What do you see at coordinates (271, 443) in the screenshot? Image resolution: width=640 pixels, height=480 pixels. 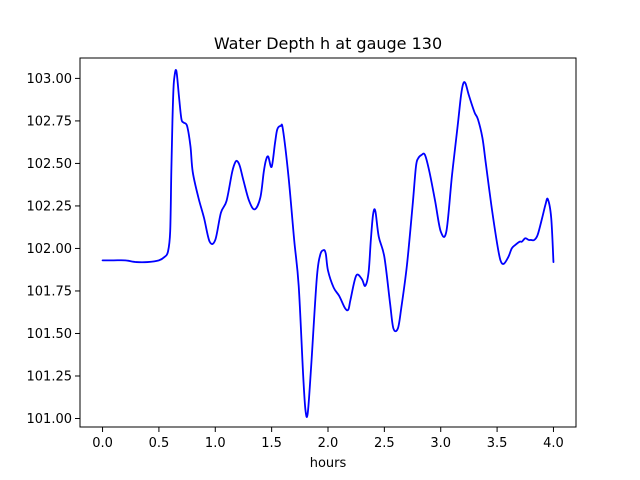 I see `x-tick-label: 1.5` at bounding box center [271, 443].